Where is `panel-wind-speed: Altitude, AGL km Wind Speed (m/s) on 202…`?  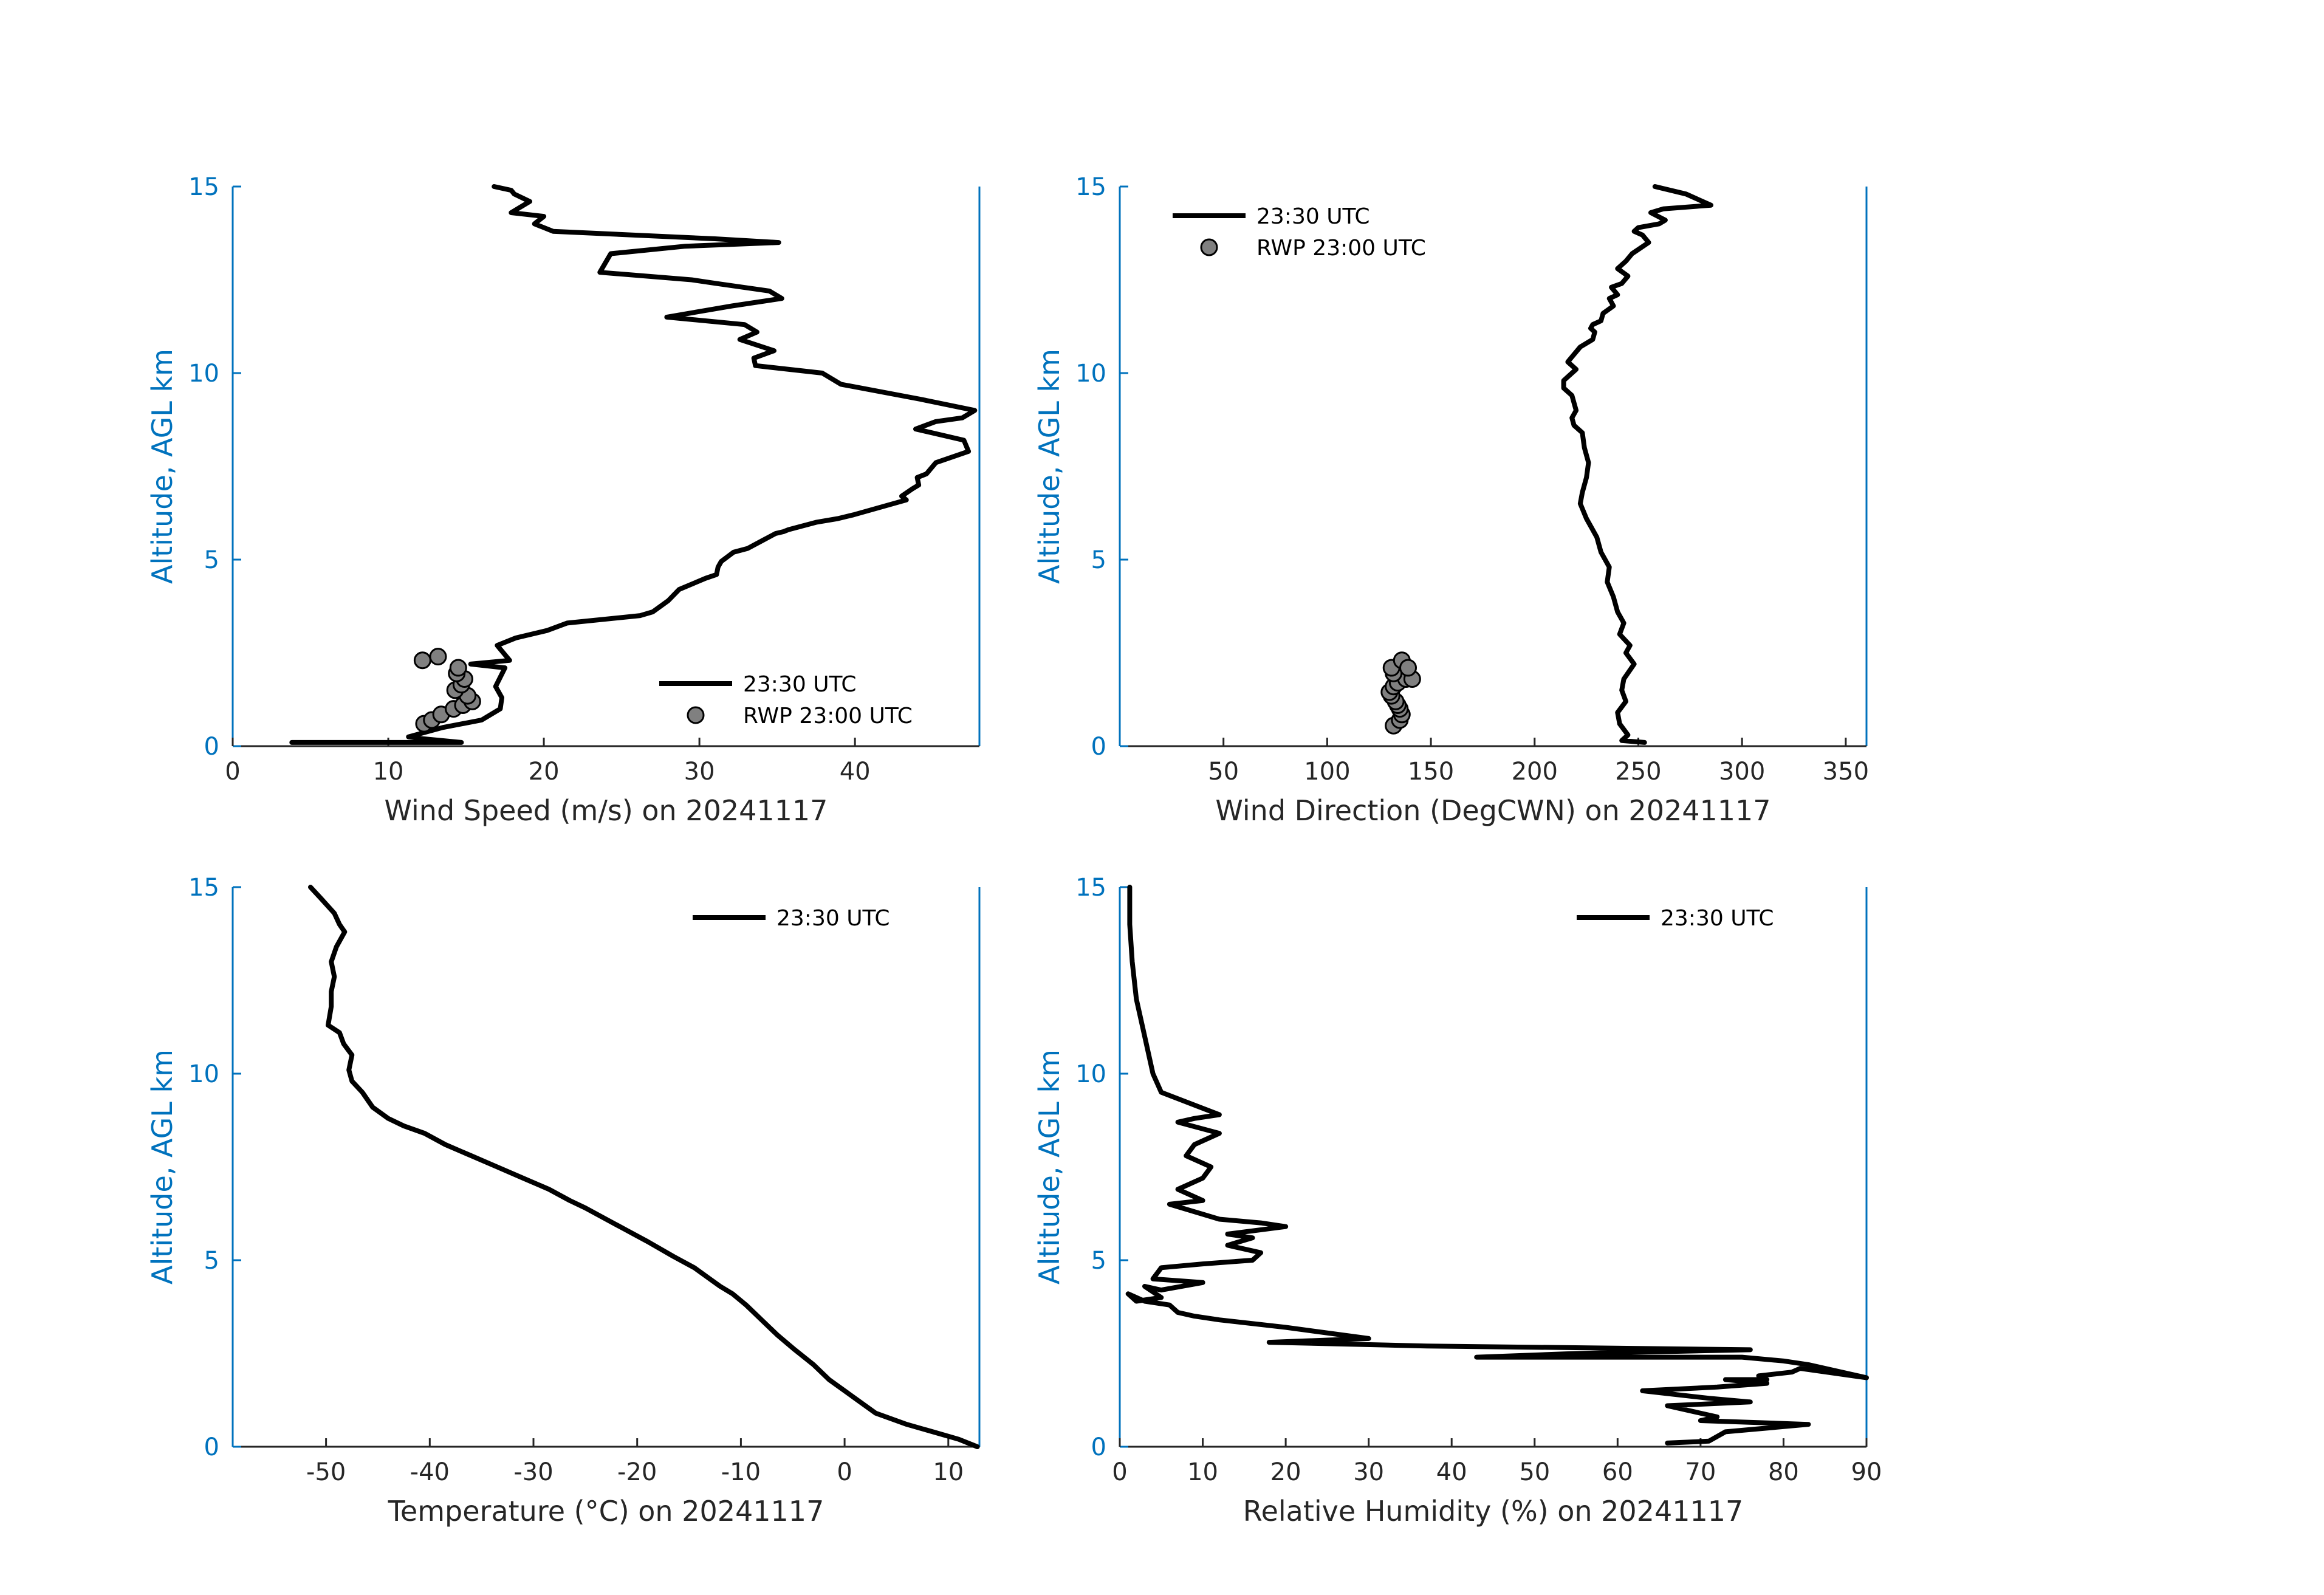 panel-wind-speed: Altitude, AGL km Wind Speed (m/s) on 202… is located at coordinates (563, 500).